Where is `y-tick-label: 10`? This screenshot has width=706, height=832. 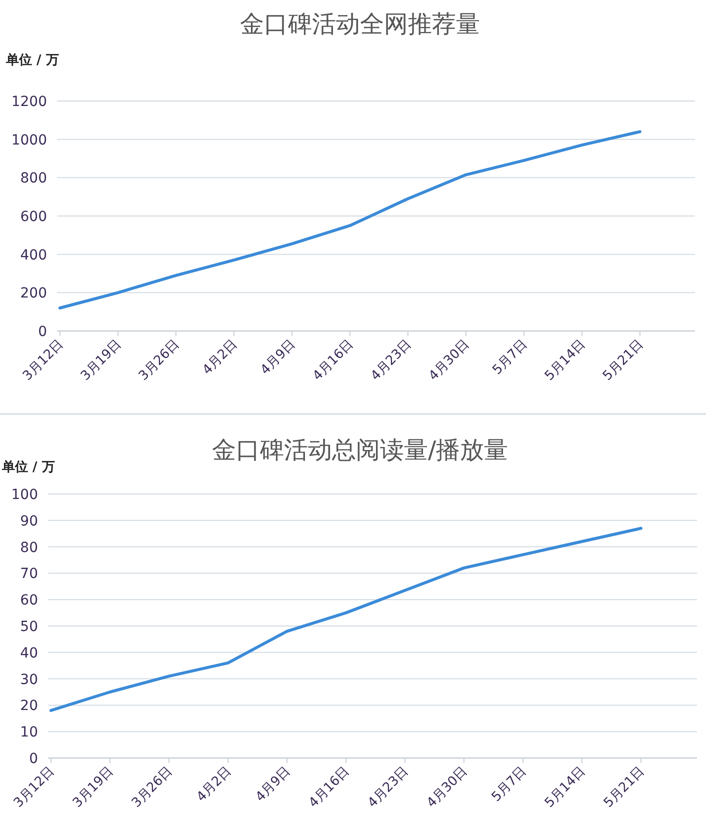 y-tick-label: 10 is located at coordinates (29, 732).